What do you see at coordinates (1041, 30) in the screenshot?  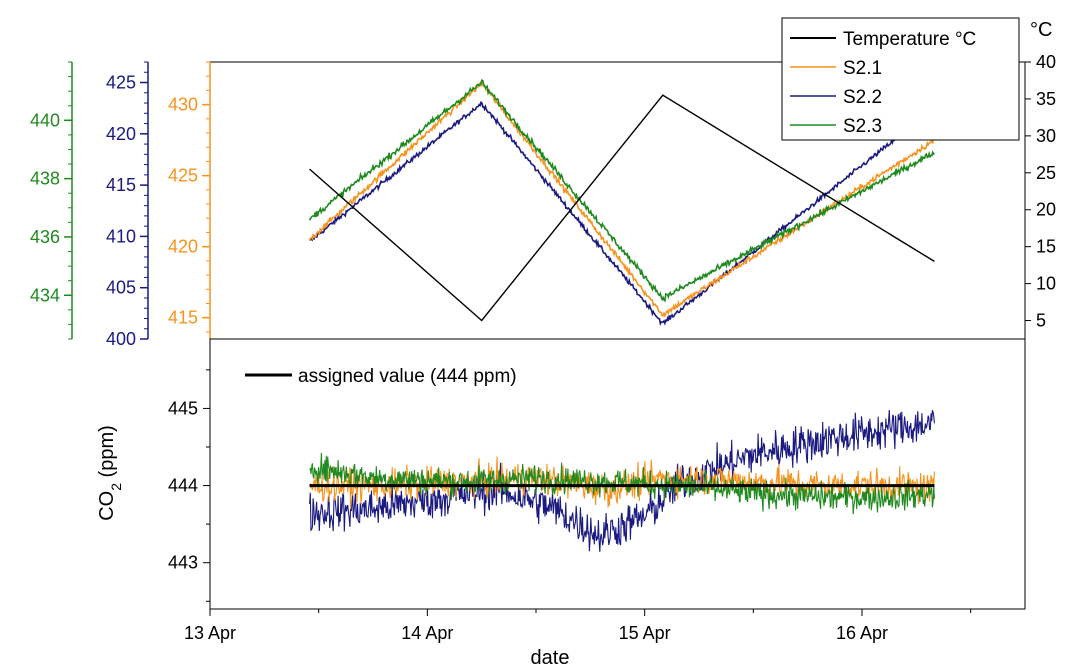 I see `right-axis-label: °C` at bounding box center [1041, 30].